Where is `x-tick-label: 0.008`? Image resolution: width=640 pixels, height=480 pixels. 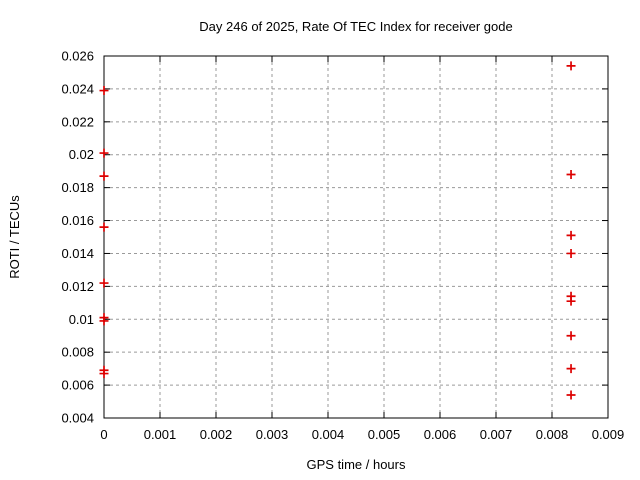
x-tick-label: 0.008 is located at coordinates (552, 434).